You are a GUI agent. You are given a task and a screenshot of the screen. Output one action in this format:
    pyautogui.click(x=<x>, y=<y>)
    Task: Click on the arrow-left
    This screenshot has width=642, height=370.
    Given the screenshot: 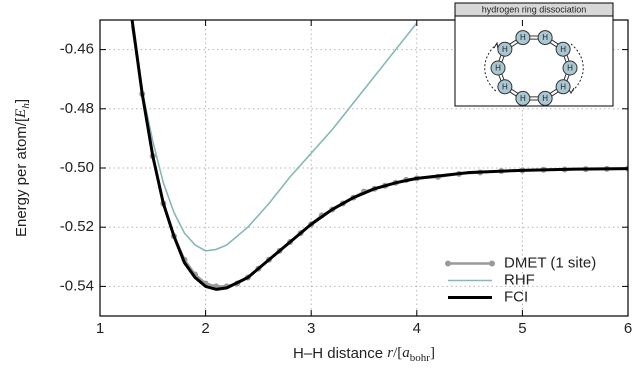 What is the action you would take?
    pyautogui.click(x=491, y=68)
    